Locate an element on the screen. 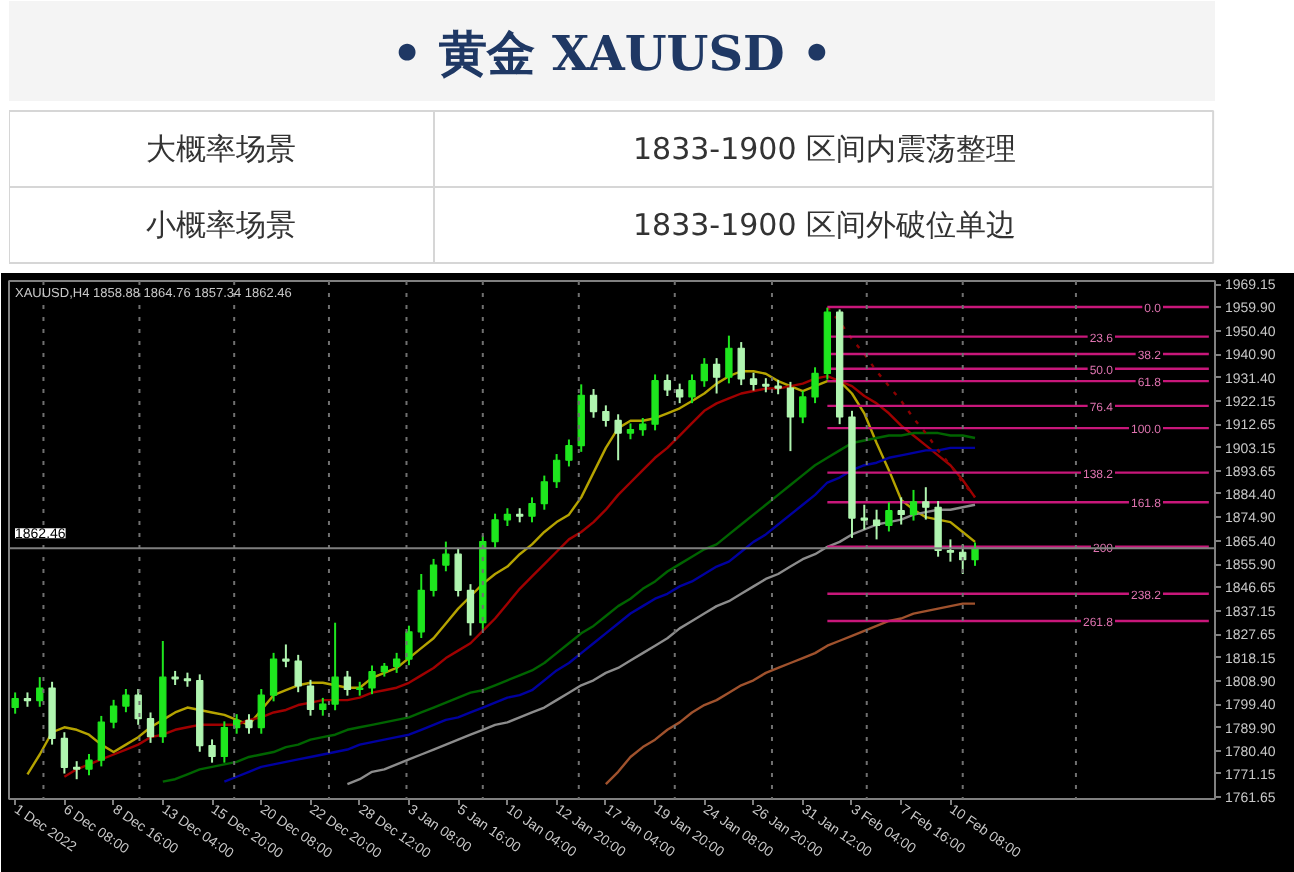 The width and height of the screenshot is (1294, 872). chart-title: • 黄金 XAUUSD • is located at coordinates (612, 53).